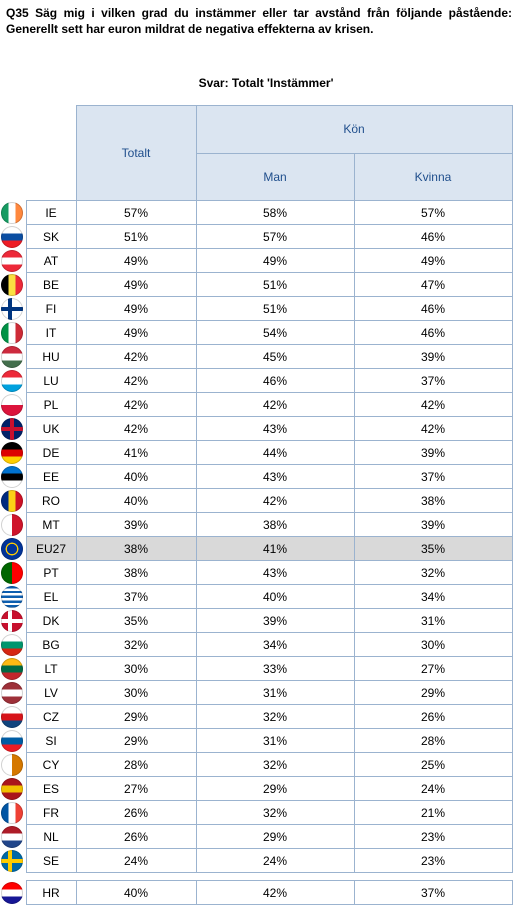 Image resolution: width=532 pixels, height=920 pixels. I want to click on value-woman: 28%, so click(433, 740).